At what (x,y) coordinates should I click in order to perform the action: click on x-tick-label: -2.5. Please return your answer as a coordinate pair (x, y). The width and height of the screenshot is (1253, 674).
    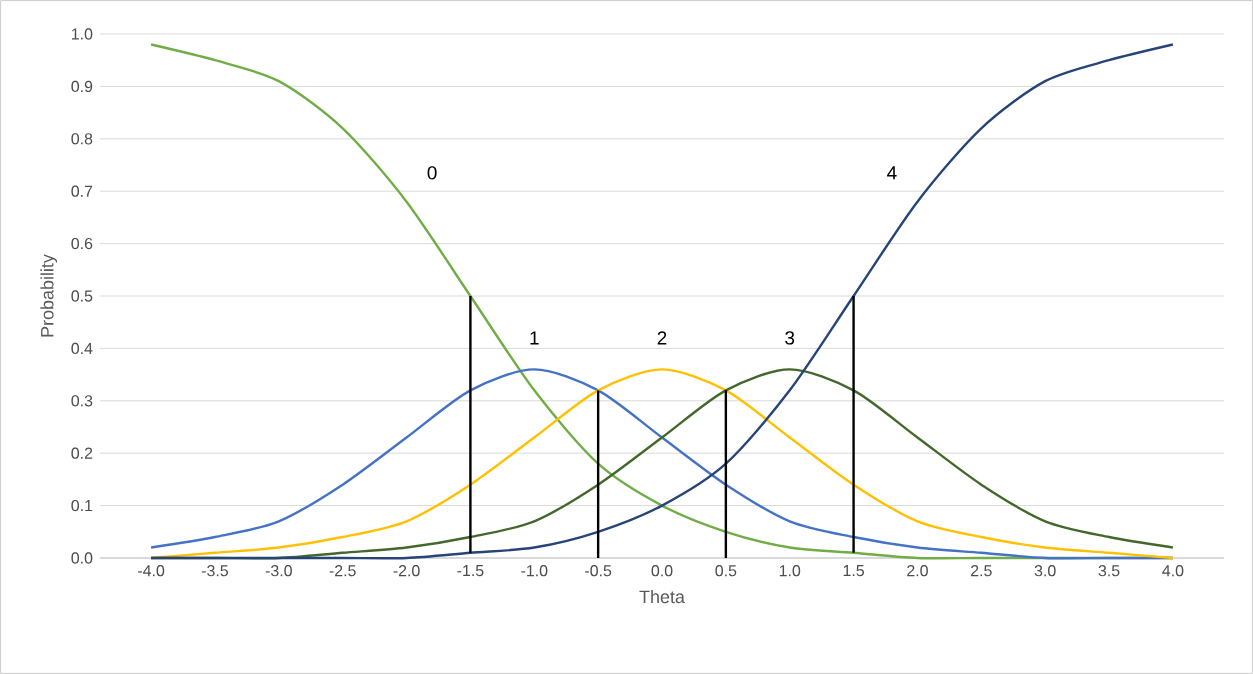
    Looking at the image, I should click on (342, 571).